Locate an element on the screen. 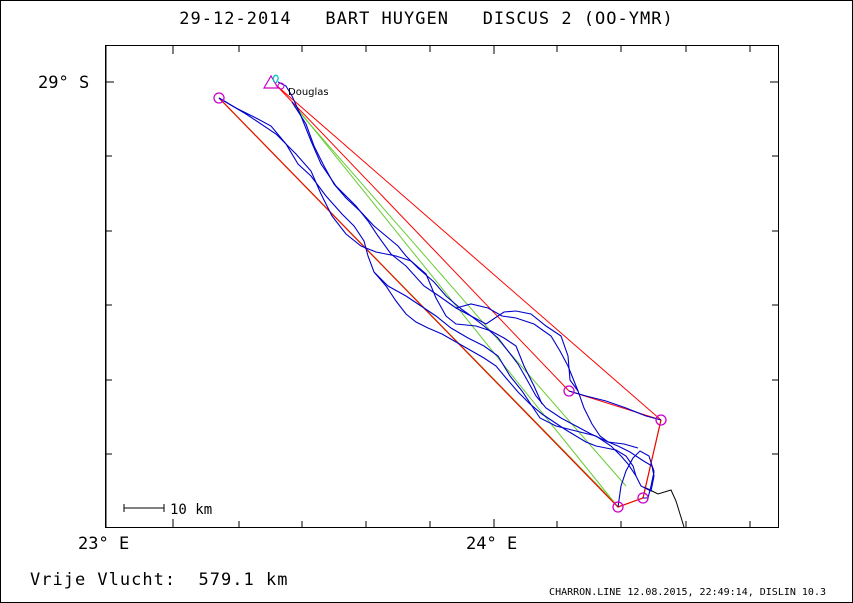 This screenshot has width=853, height=603. scale-bar-label: 10 km is located at coordinates (191, 510).